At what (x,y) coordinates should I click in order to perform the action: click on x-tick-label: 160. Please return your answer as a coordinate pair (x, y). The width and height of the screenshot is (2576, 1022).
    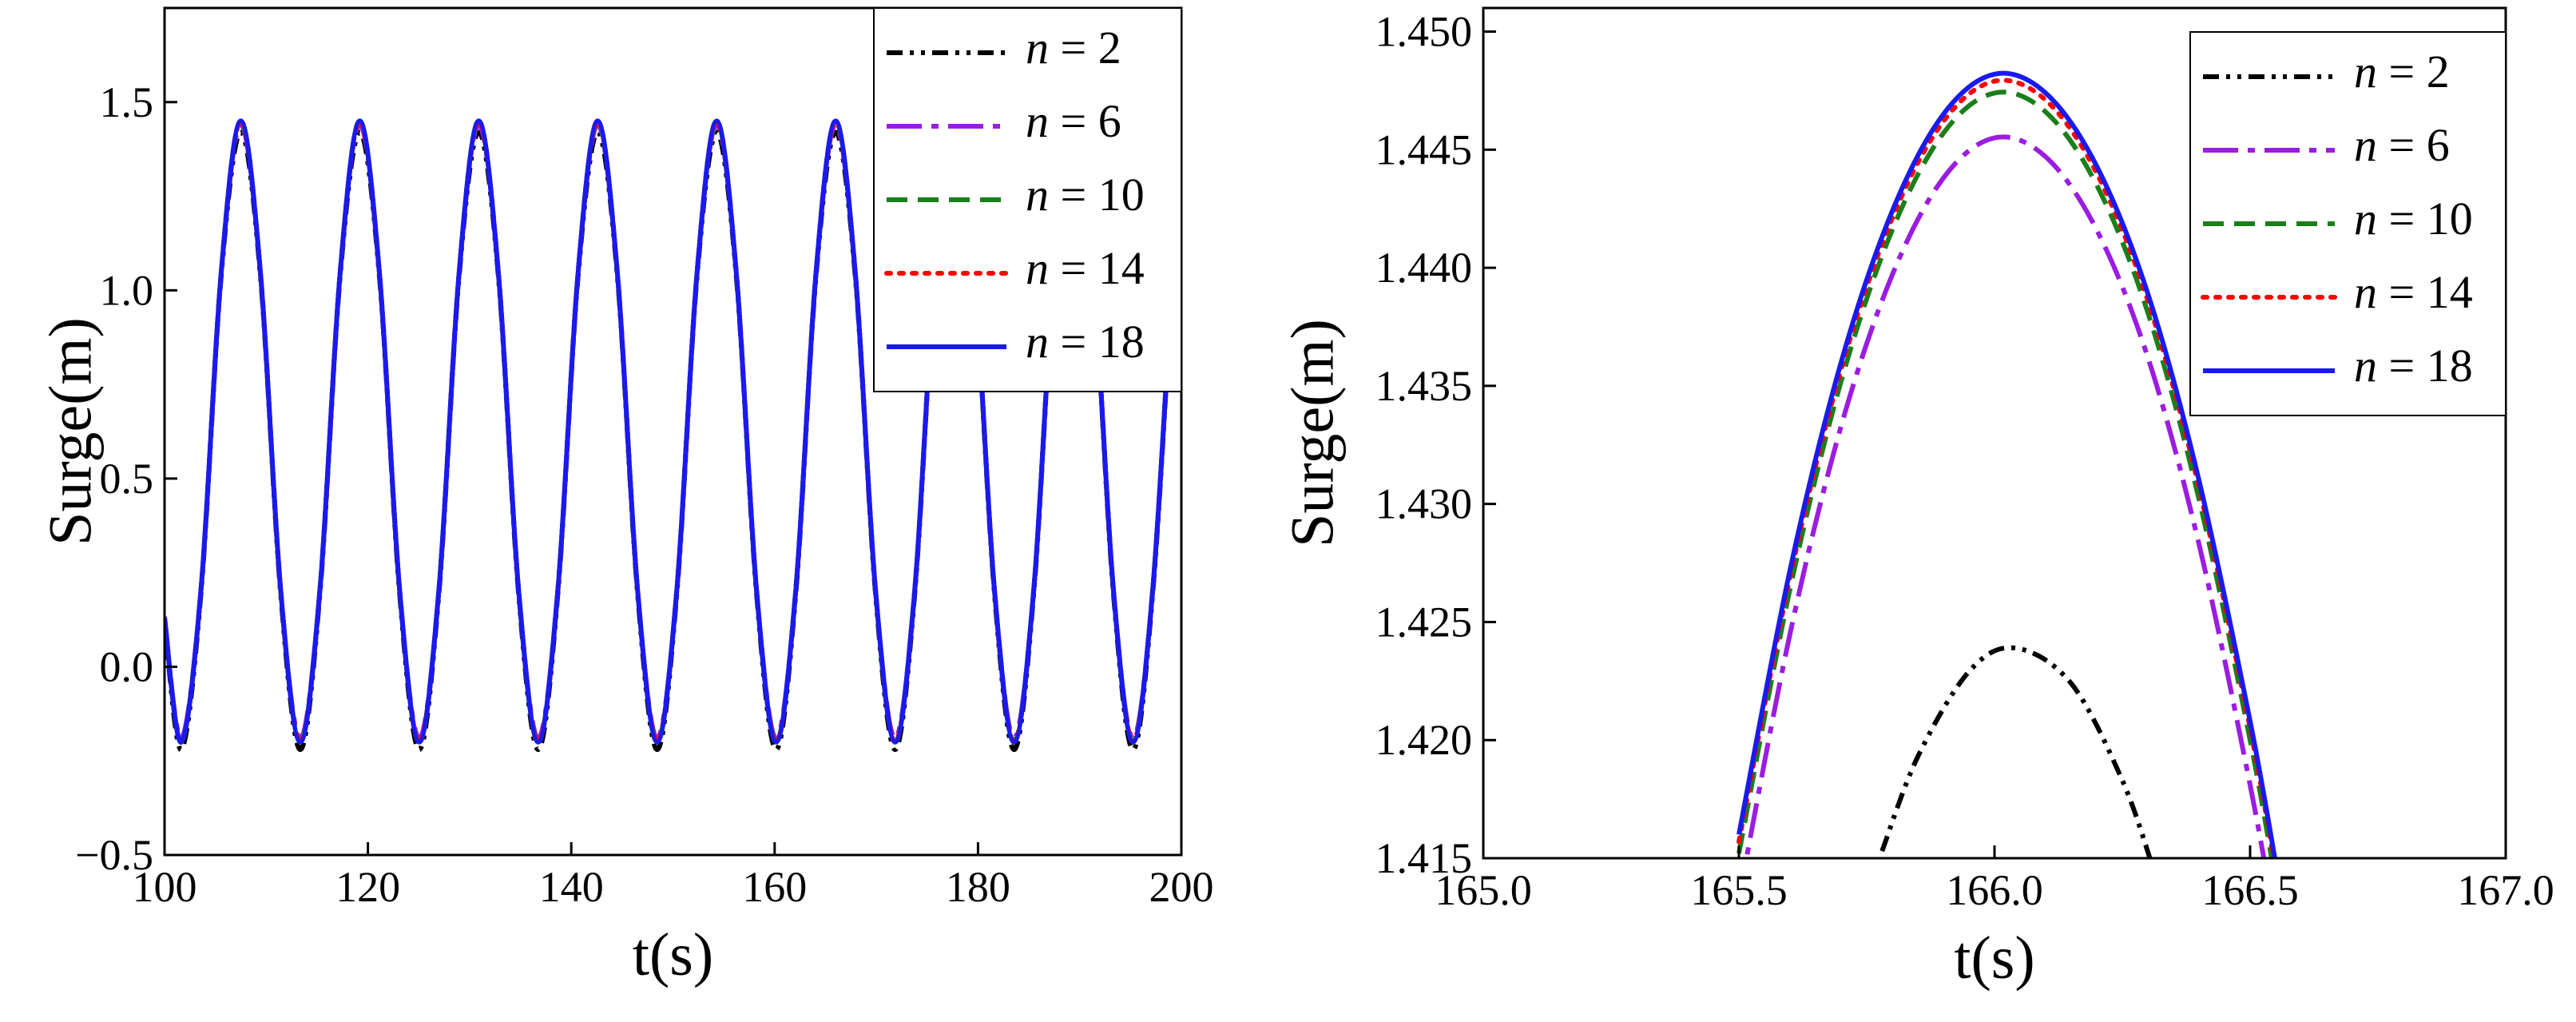
    Looking at the image, I should click on (774, 887).